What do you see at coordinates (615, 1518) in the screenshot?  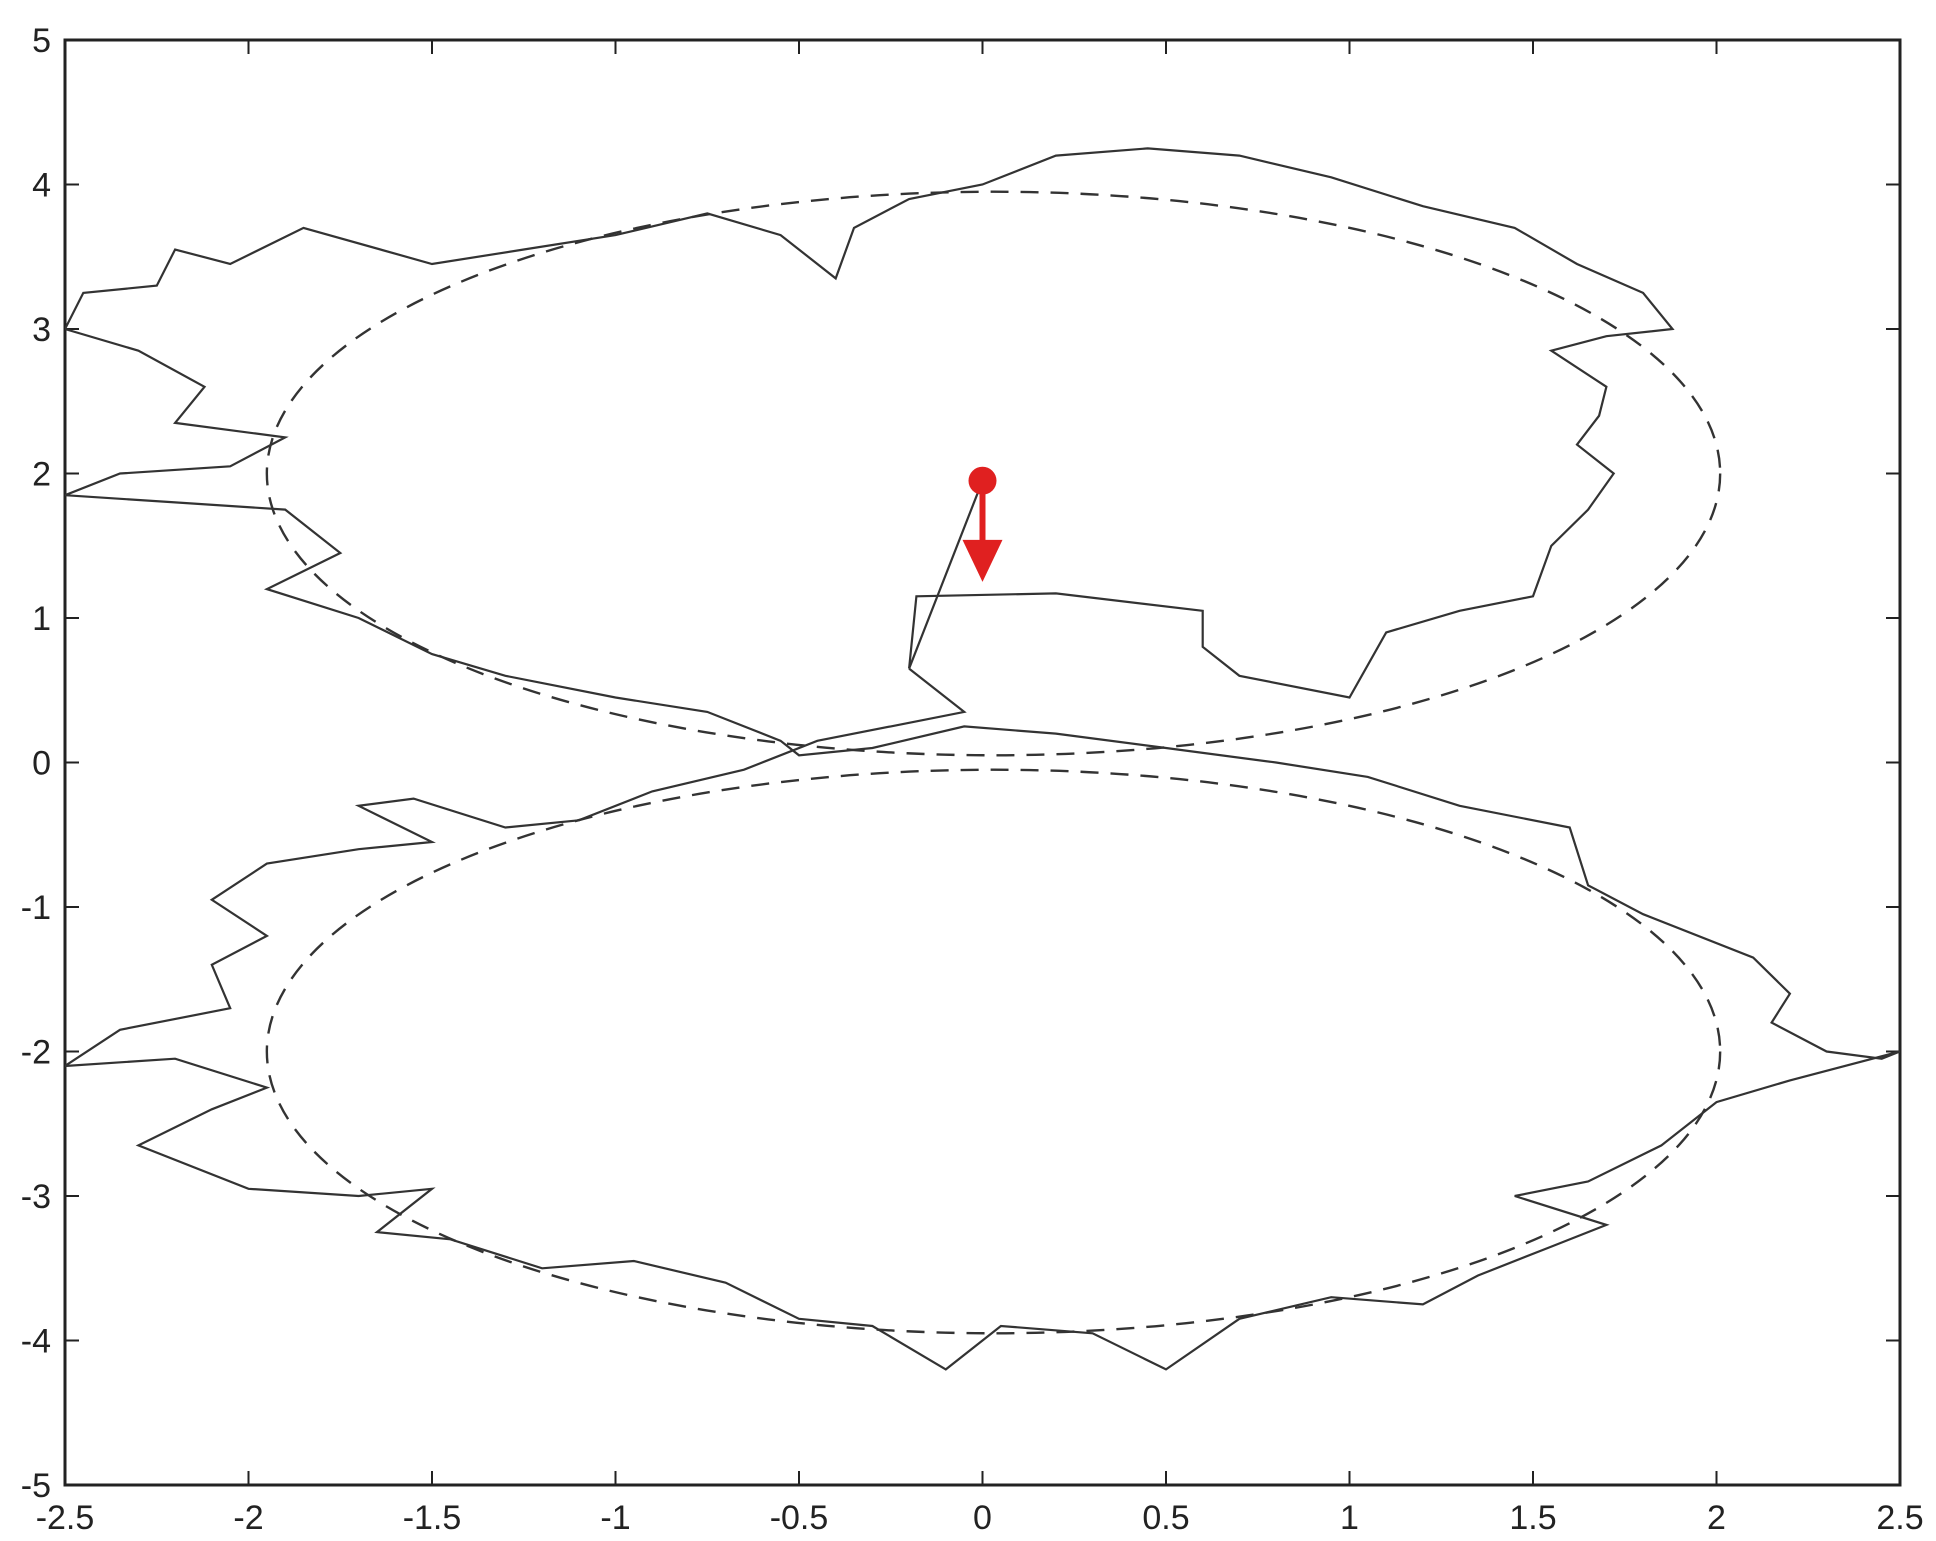 I see `x-tick-label: -1` at bounding box center [615, 1518].